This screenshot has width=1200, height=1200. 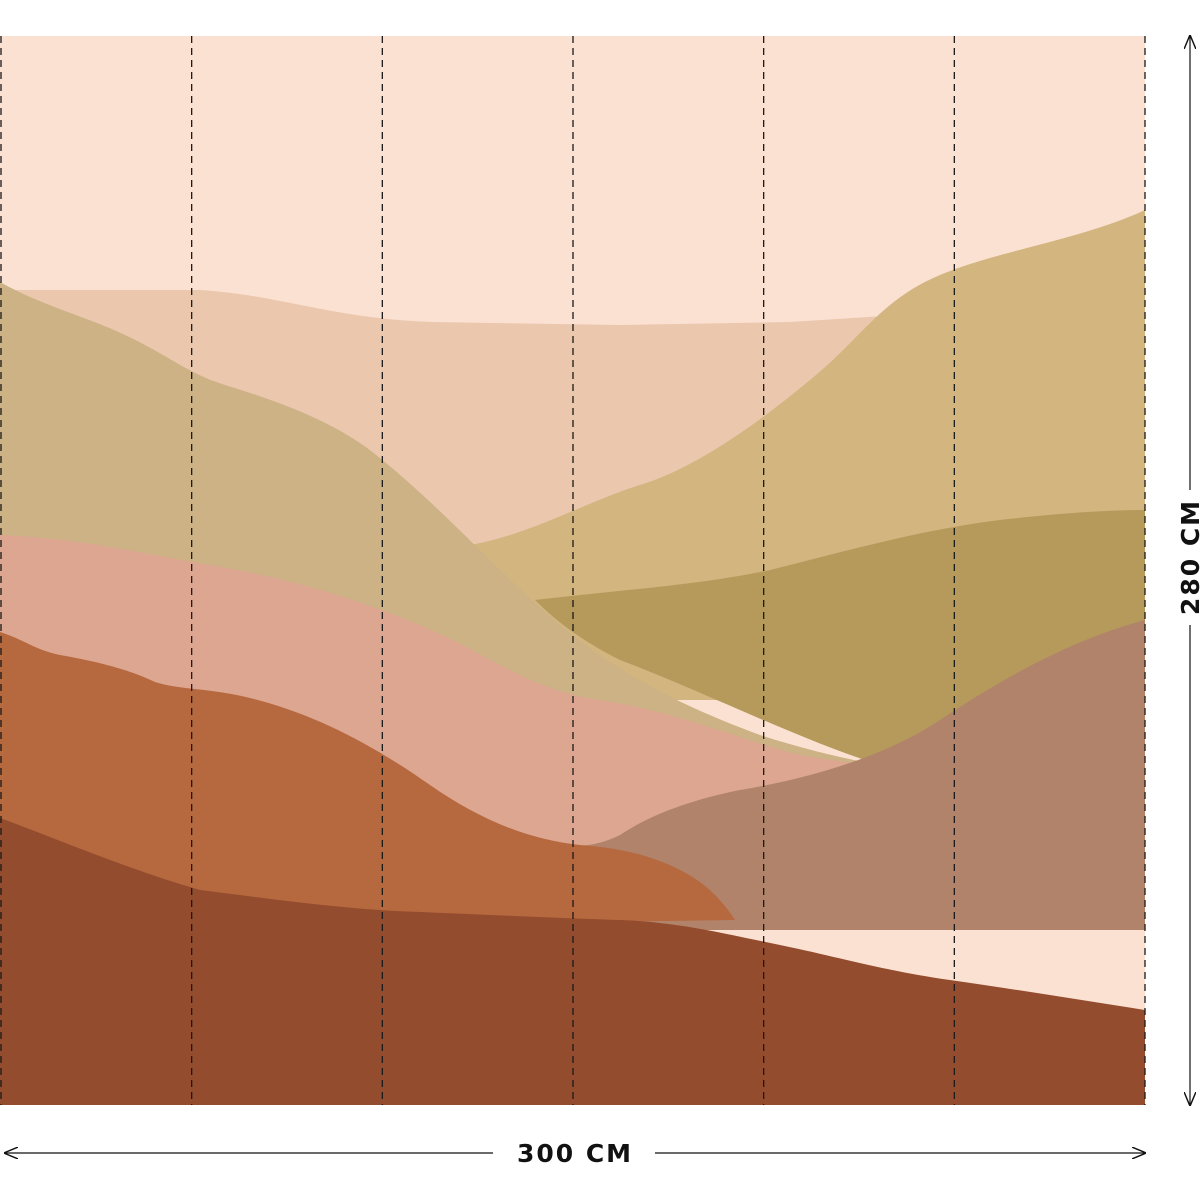 I want to click on height-label: 280 CM, so click(x=1188, y=557).